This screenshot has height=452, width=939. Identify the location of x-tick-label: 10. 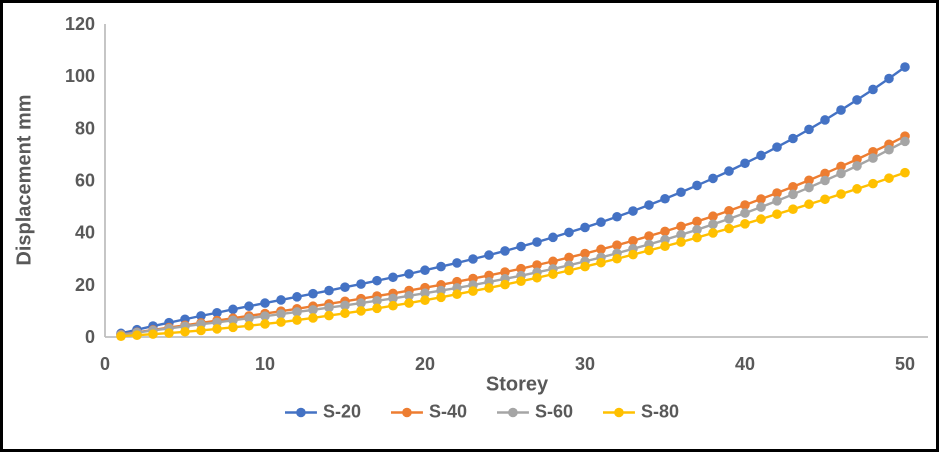
(265, 364).